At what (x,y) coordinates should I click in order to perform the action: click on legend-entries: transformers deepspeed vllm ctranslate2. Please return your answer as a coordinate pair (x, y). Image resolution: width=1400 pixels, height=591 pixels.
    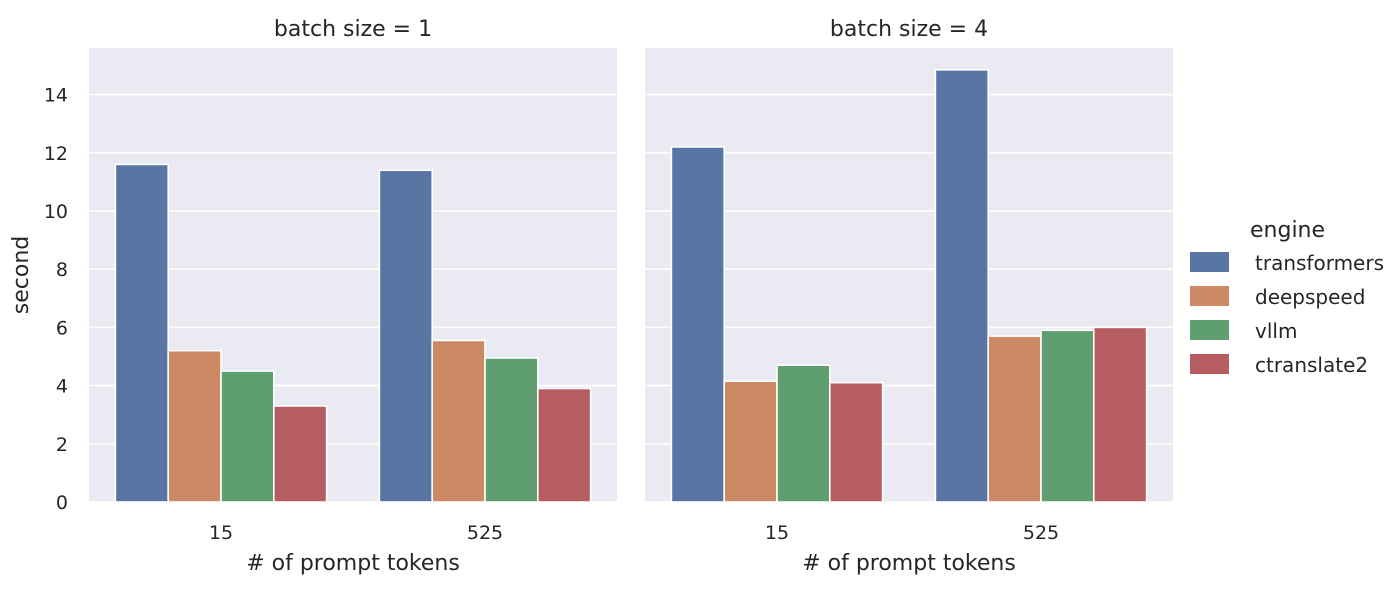
    Looking at the image, I should click on (1287, 314).